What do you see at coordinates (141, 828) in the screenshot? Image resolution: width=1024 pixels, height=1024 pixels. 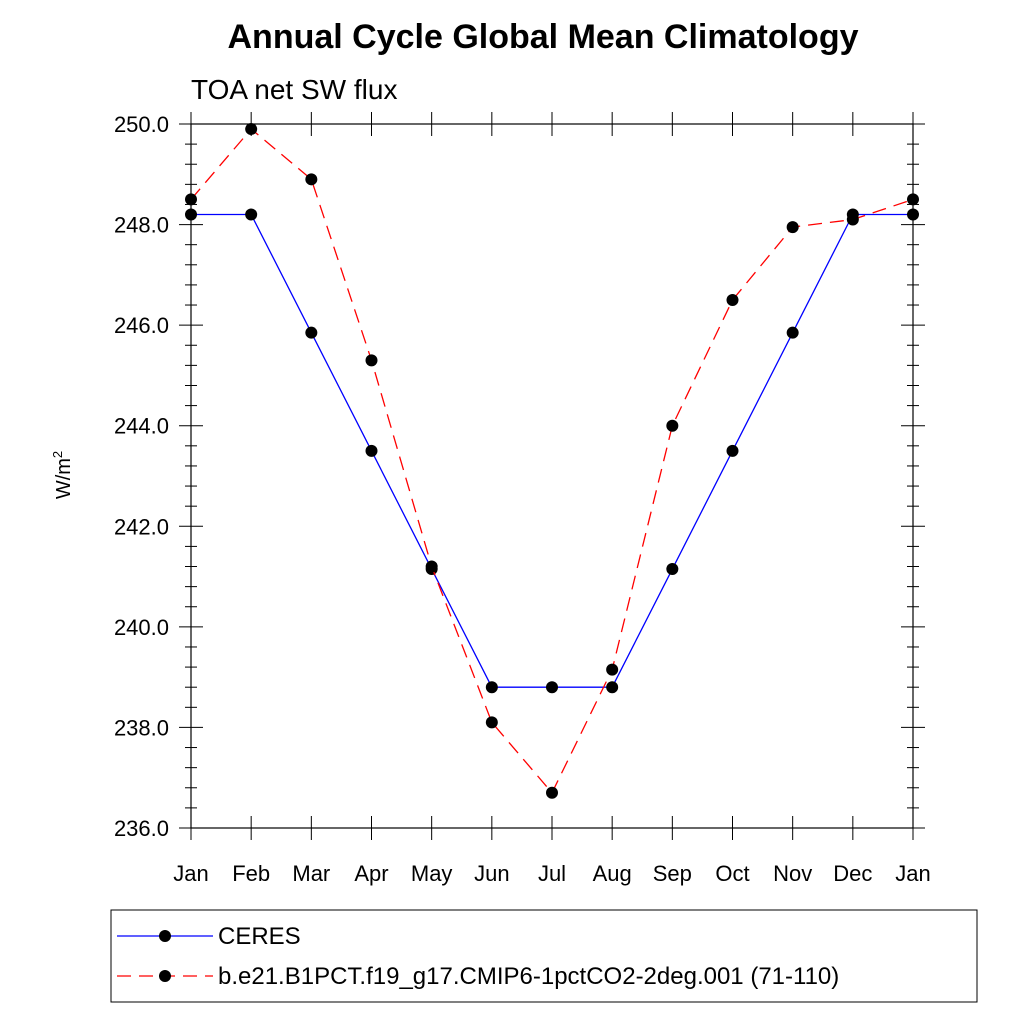 I see `y-tick-label: 236.0` at bounding box center [141, 828].